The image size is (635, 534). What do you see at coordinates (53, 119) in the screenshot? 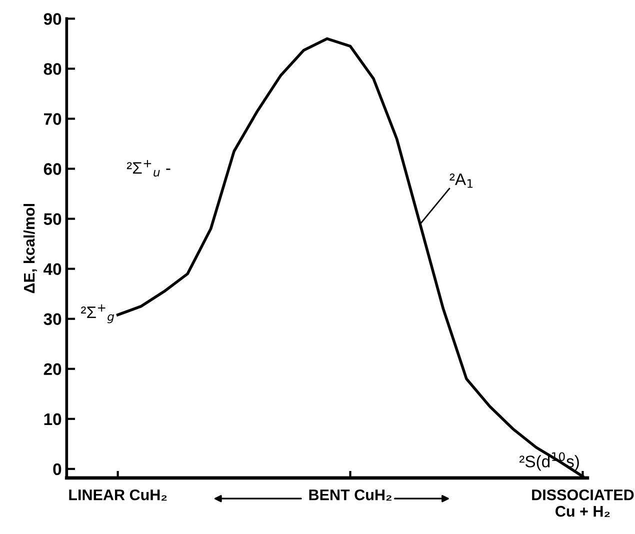
I see `y-tick-label: 70` at bounding box center [53, 119].